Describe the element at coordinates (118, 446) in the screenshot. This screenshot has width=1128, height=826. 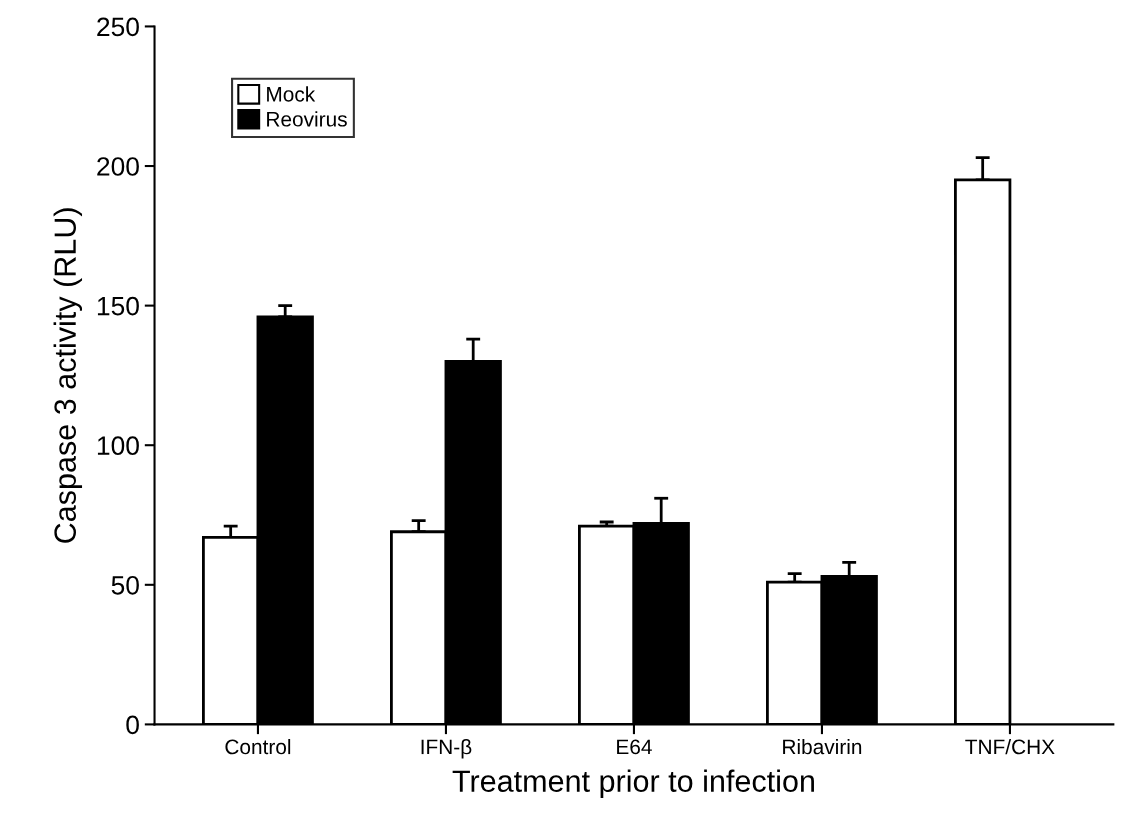
I see `y-tick-label: 100` at that location.